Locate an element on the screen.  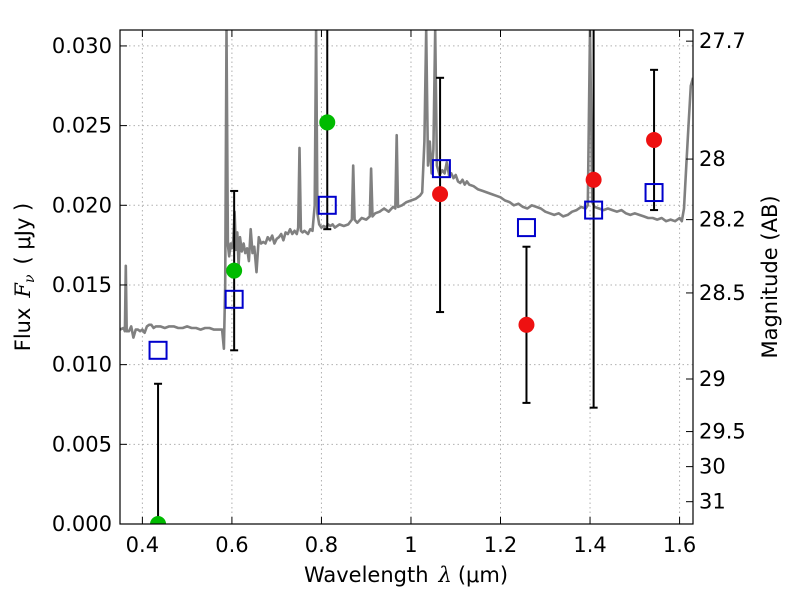
y-tick-label: 0.025 is located at coordinates (82, 126).